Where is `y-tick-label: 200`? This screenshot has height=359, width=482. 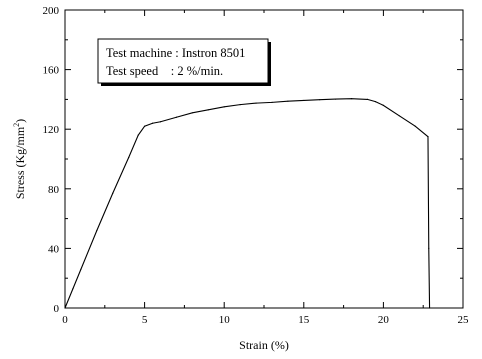
y-tick-label: 200 is located at coordinates (51, 11).